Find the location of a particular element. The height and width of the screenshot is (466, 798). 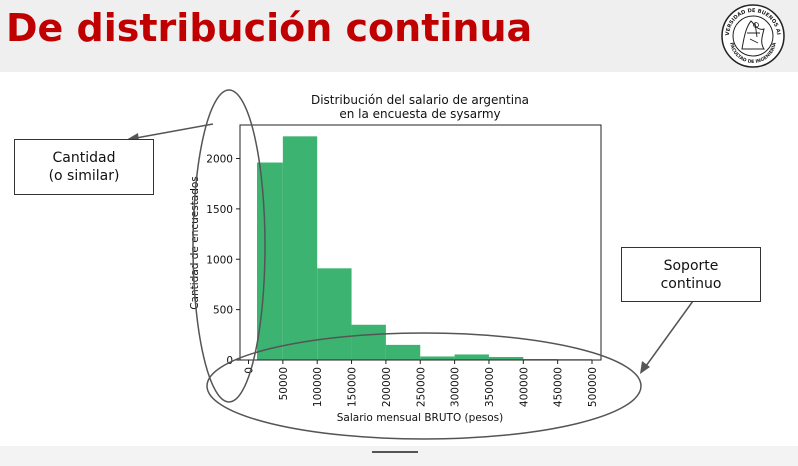

x-tick-label: 350000 is located at coordinates (490, 387).